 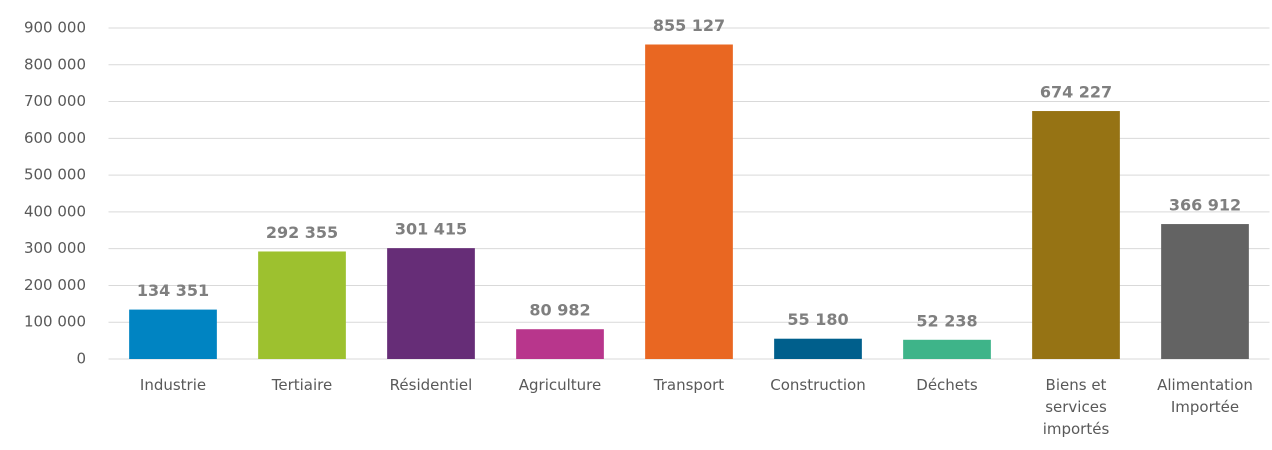 I want to click on y-tick-label: 800 000, so click(x=55, y=64).